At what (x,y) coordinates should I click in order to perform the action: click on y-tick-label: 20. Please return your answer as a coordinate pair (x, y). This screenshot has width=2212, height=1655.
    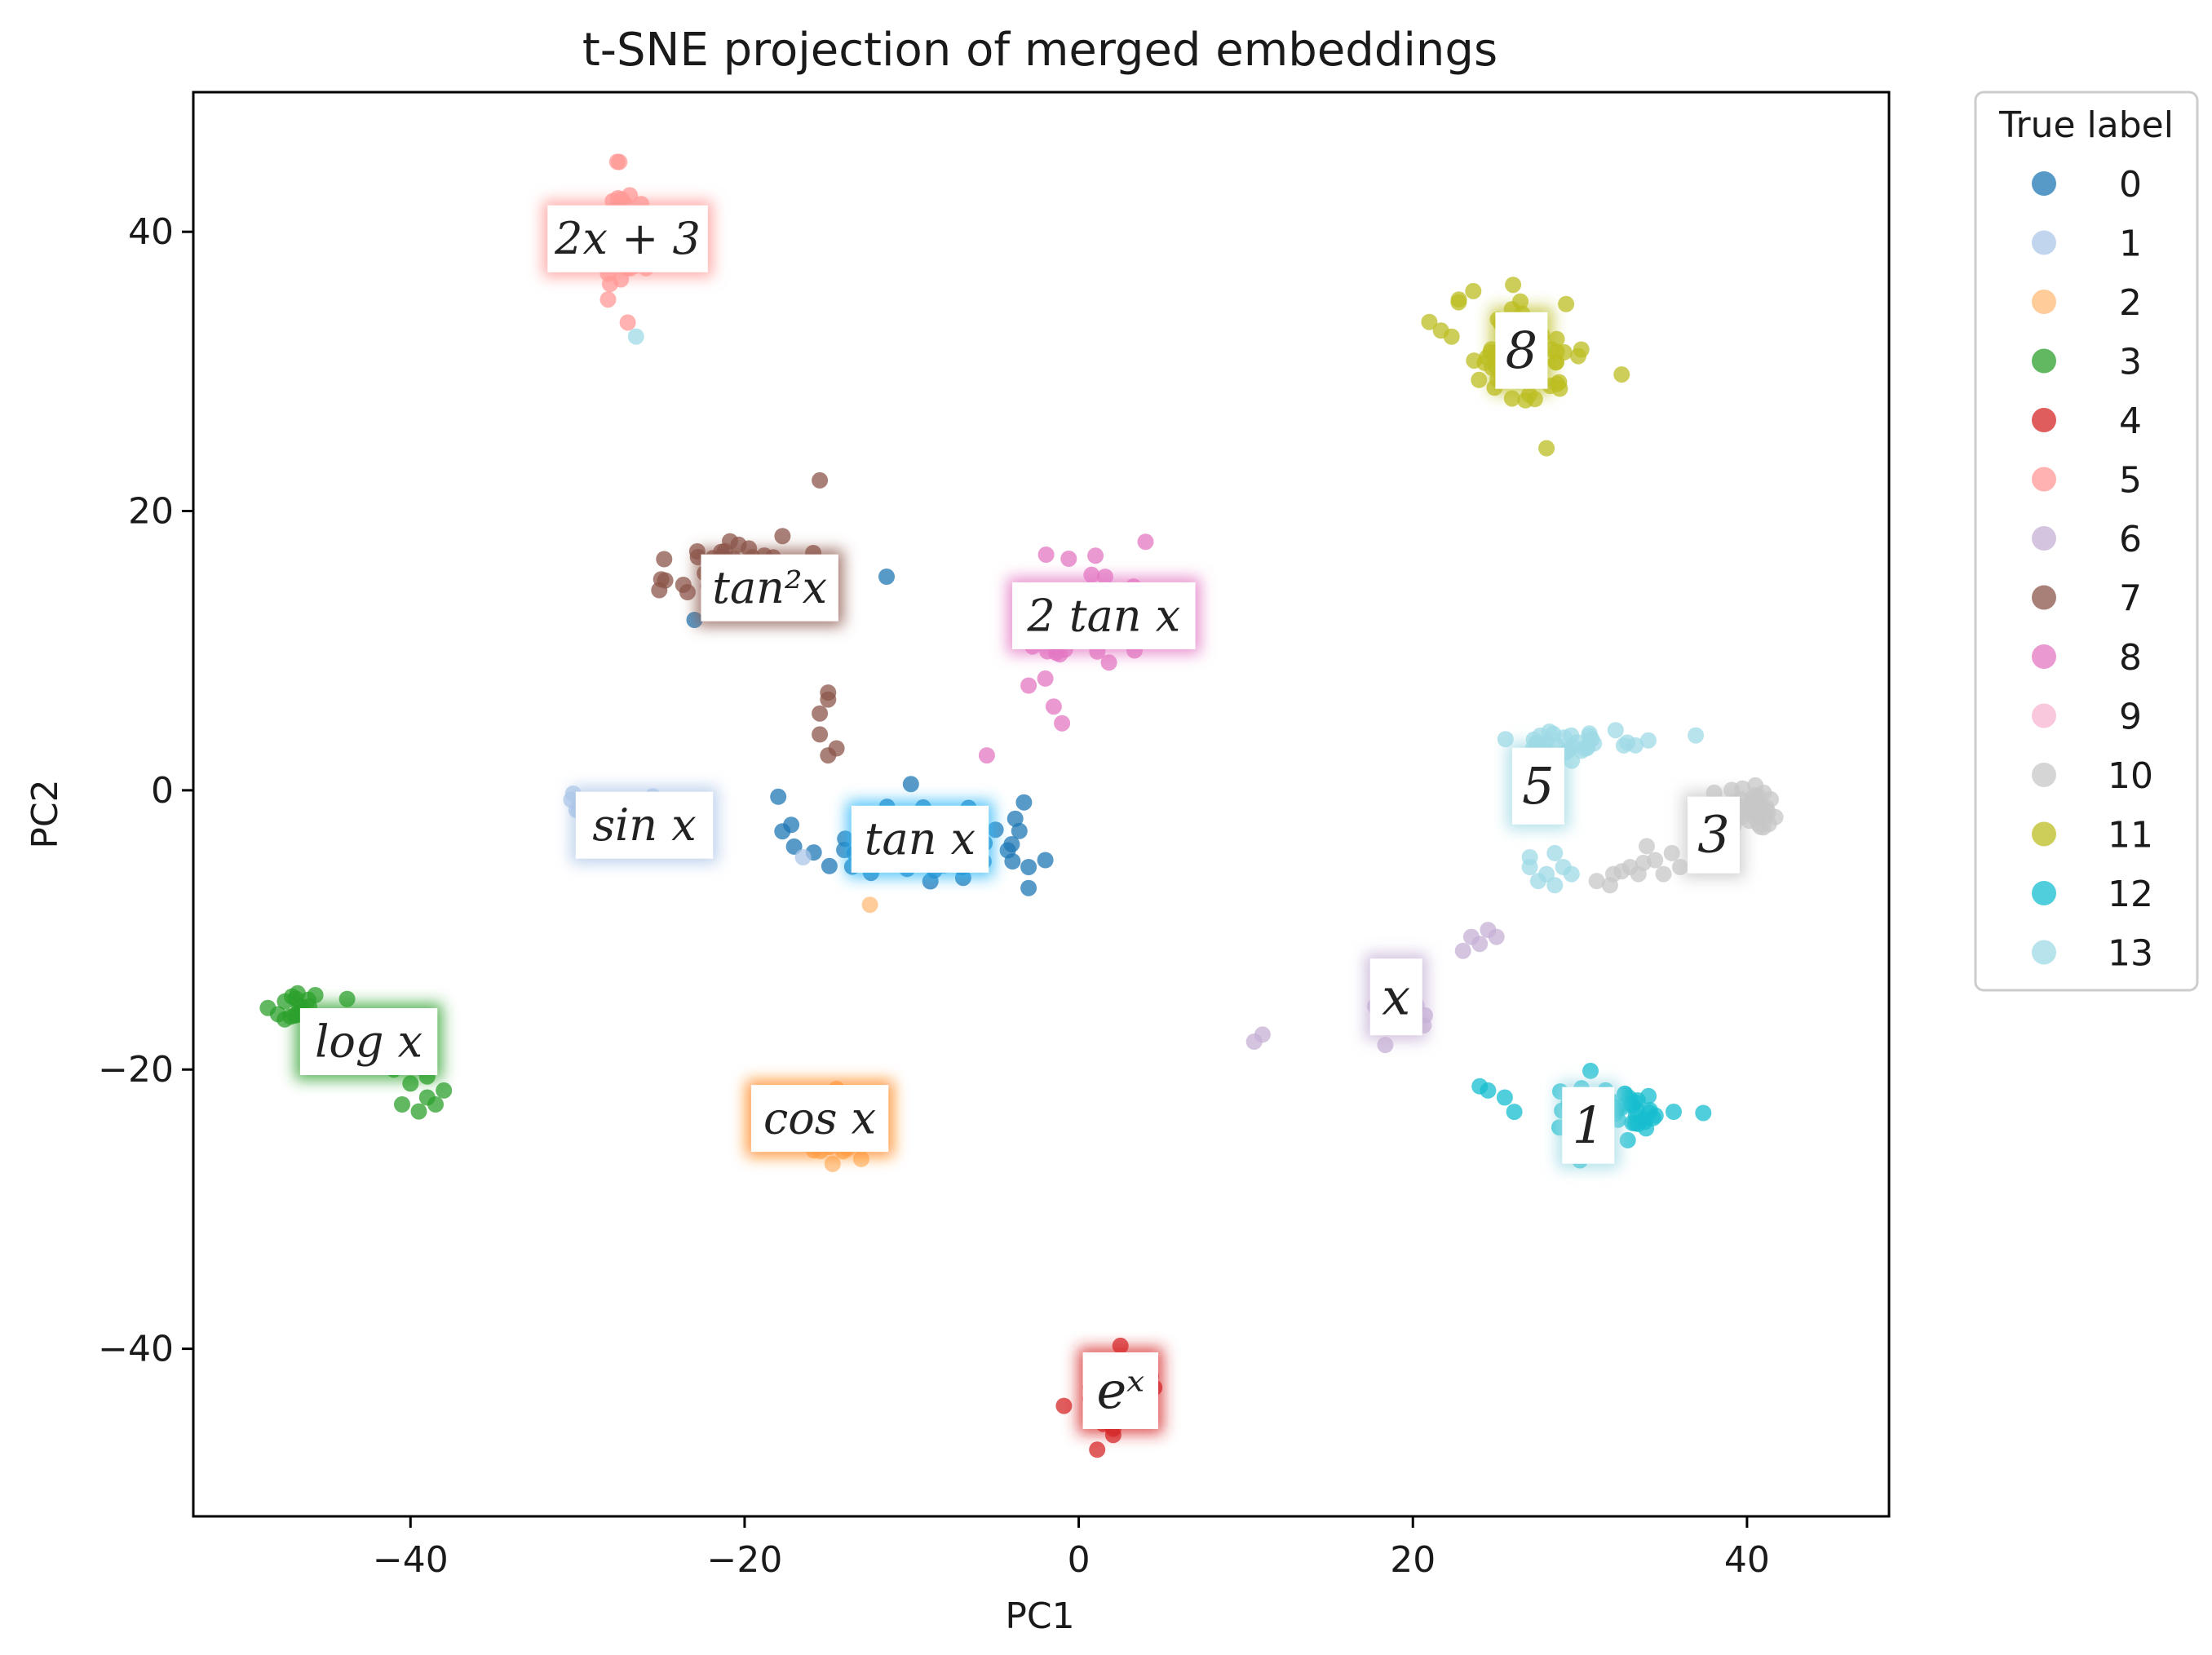
    Looking at the image, I should click on (151, 512).